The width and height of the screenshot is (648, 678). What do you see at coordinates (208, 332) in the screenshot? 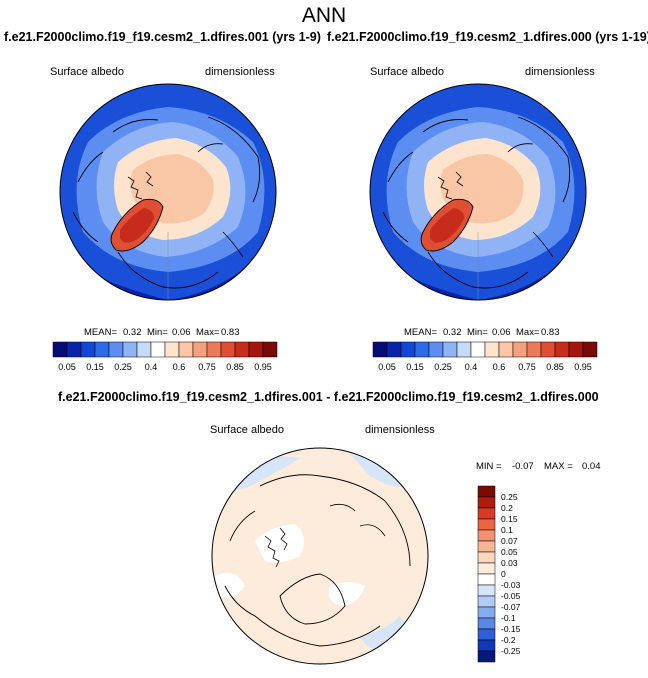
I see `panel-1-max-label: Max=` at bounding box center [208, 332].